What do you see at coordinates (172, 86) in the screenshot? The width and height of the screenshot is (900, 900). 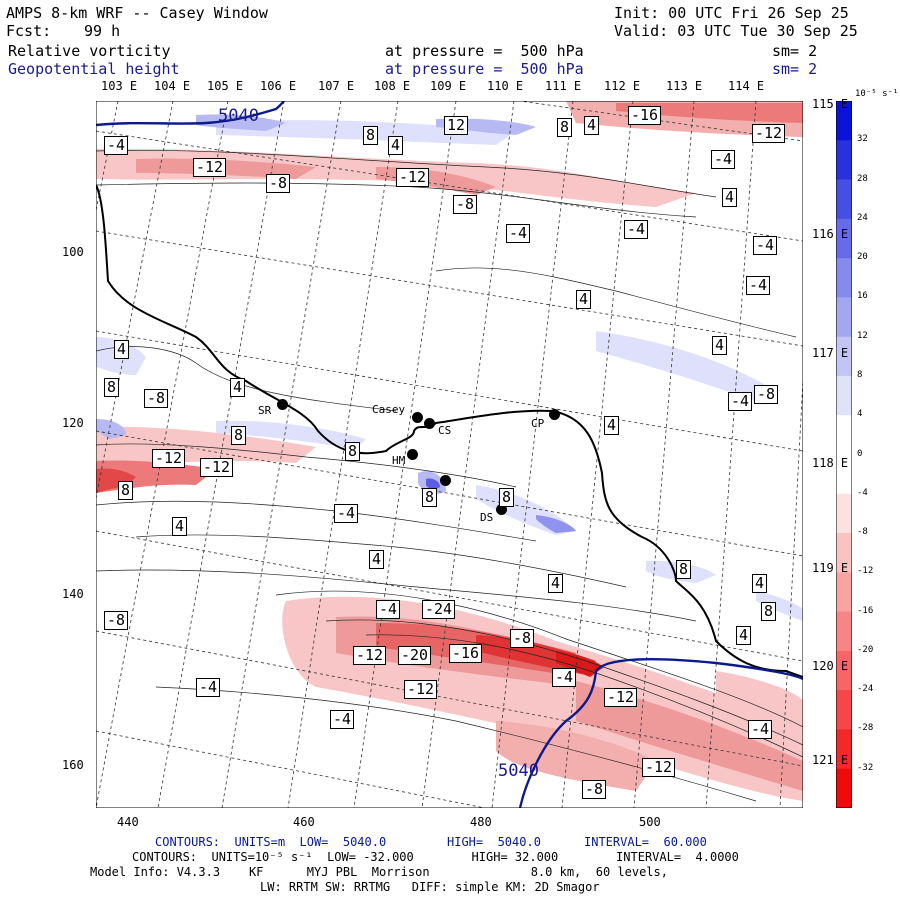 I see `lon-label: 104 E` at bounding box center [172, 86].